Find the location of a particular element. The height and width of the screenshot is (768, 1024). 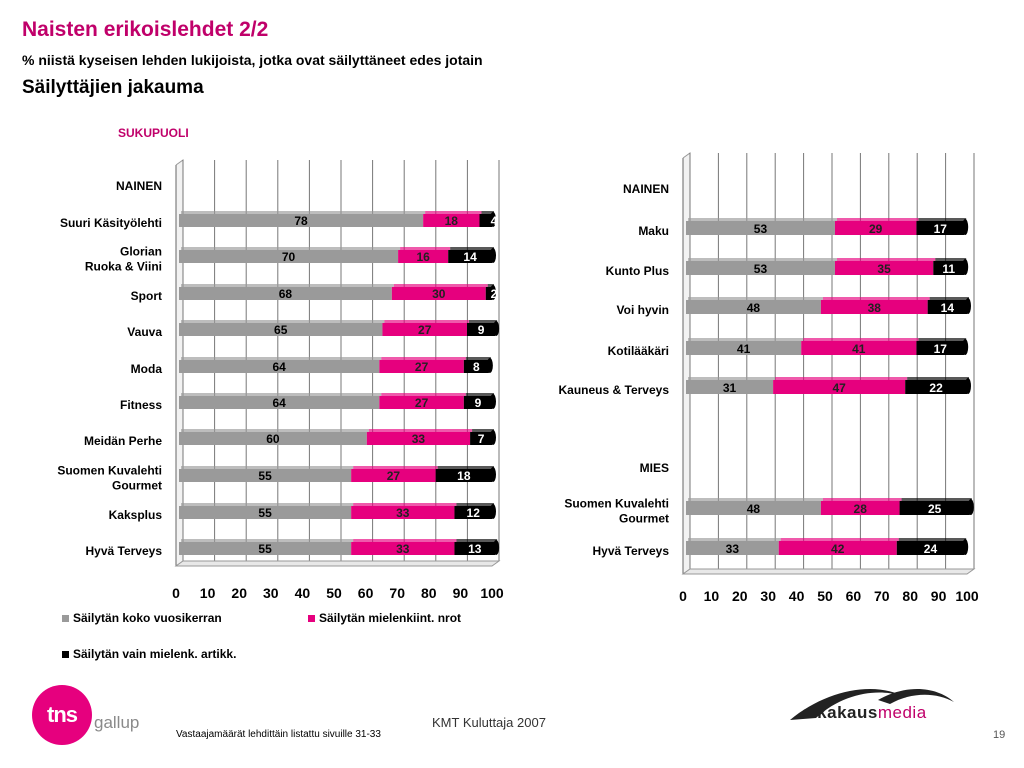

left-chart-category-label: Vauva is located at coordinates (144, 332).